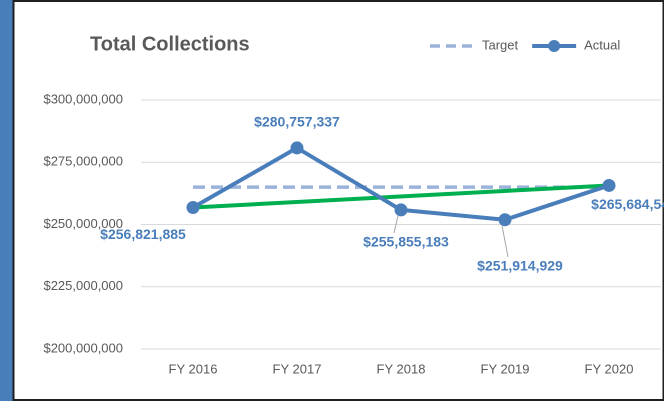 This screenshot has width=664, height=401. Describe the element at coordinates (143, 234) in the screenshot. I see `data-label: $256,821,885` at that location.